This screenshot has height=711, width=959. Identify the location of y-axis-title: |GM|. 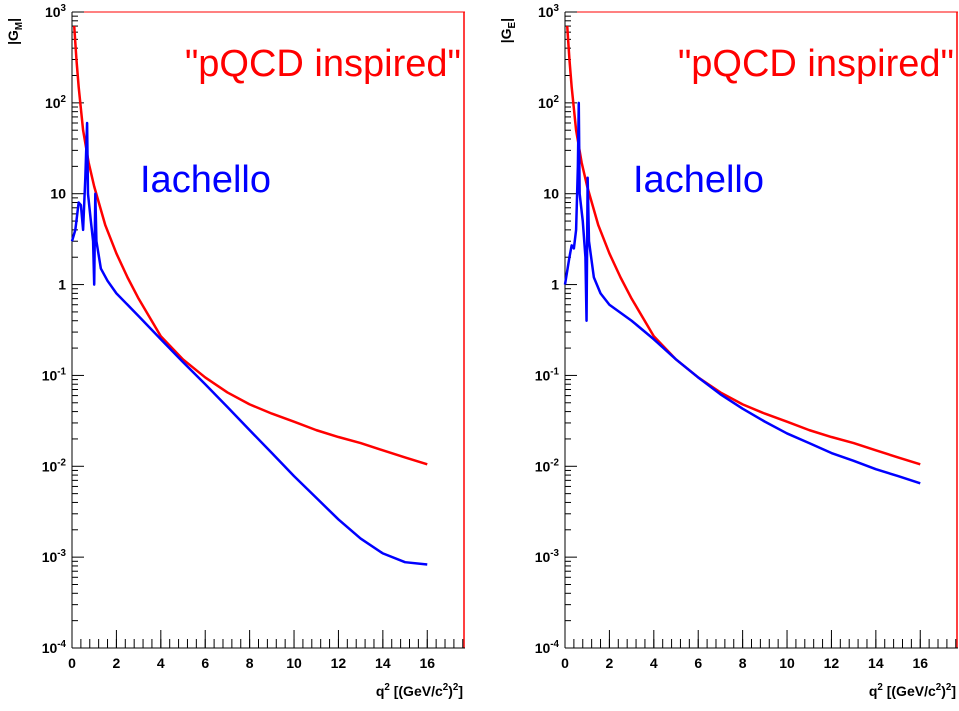
(15, 31).